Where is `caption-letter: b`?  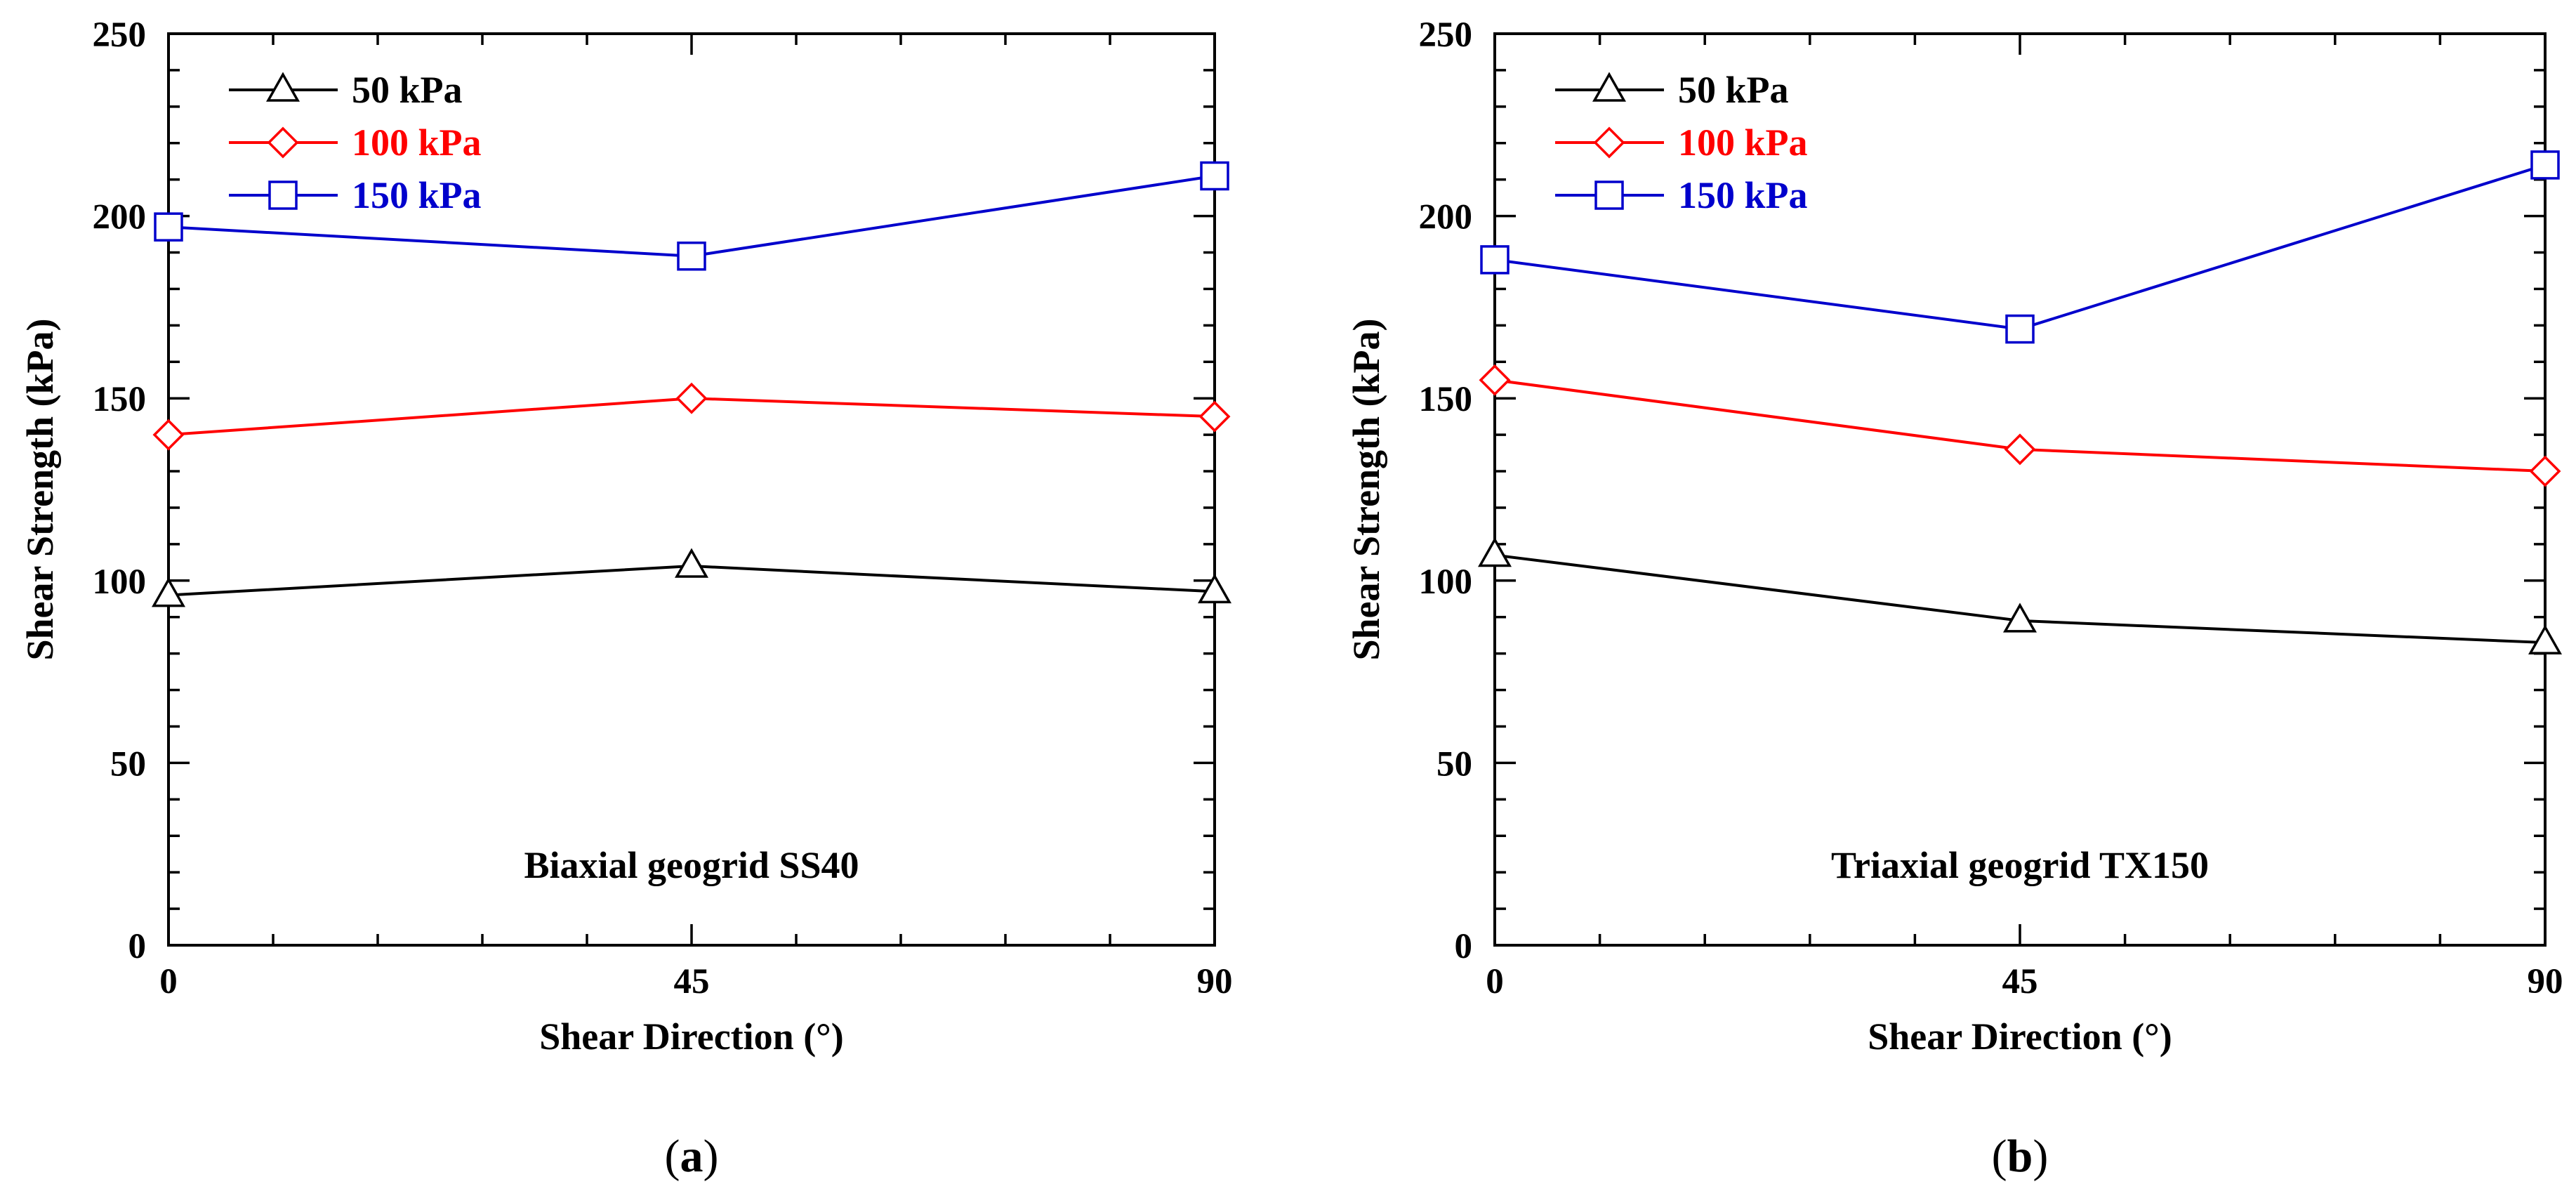 caption-letter: b is located at coordinates (2020, 1156).